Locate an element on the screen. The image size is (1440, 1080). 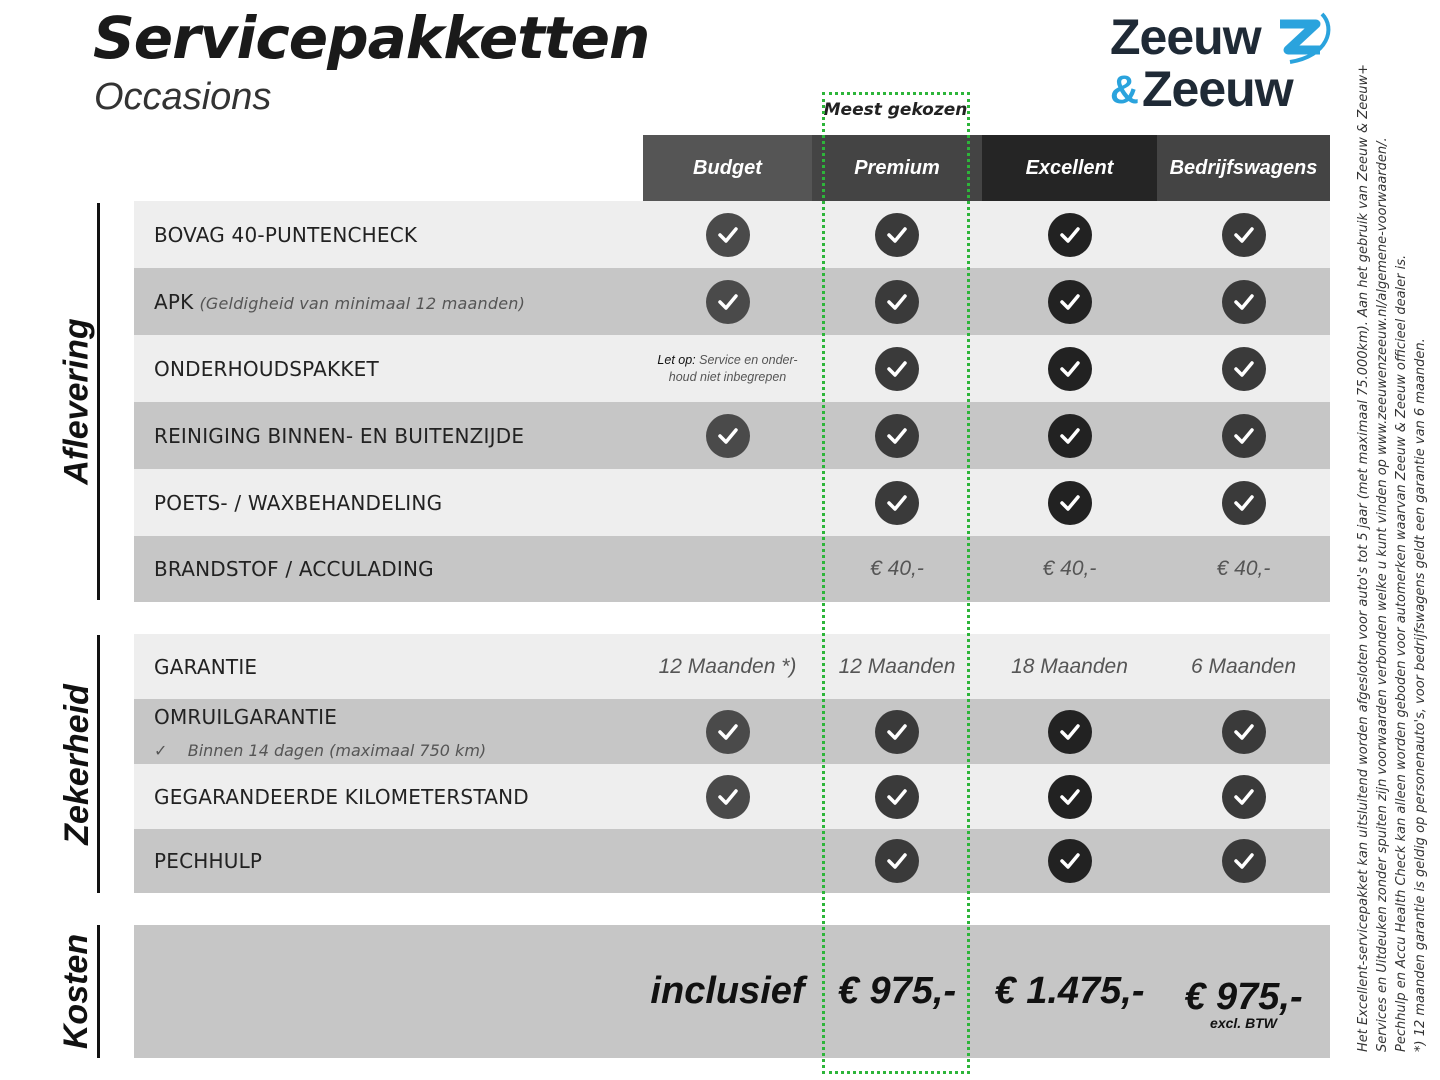
section-label-zekerheid: Zekerheid is located at coordinates (76, 764).